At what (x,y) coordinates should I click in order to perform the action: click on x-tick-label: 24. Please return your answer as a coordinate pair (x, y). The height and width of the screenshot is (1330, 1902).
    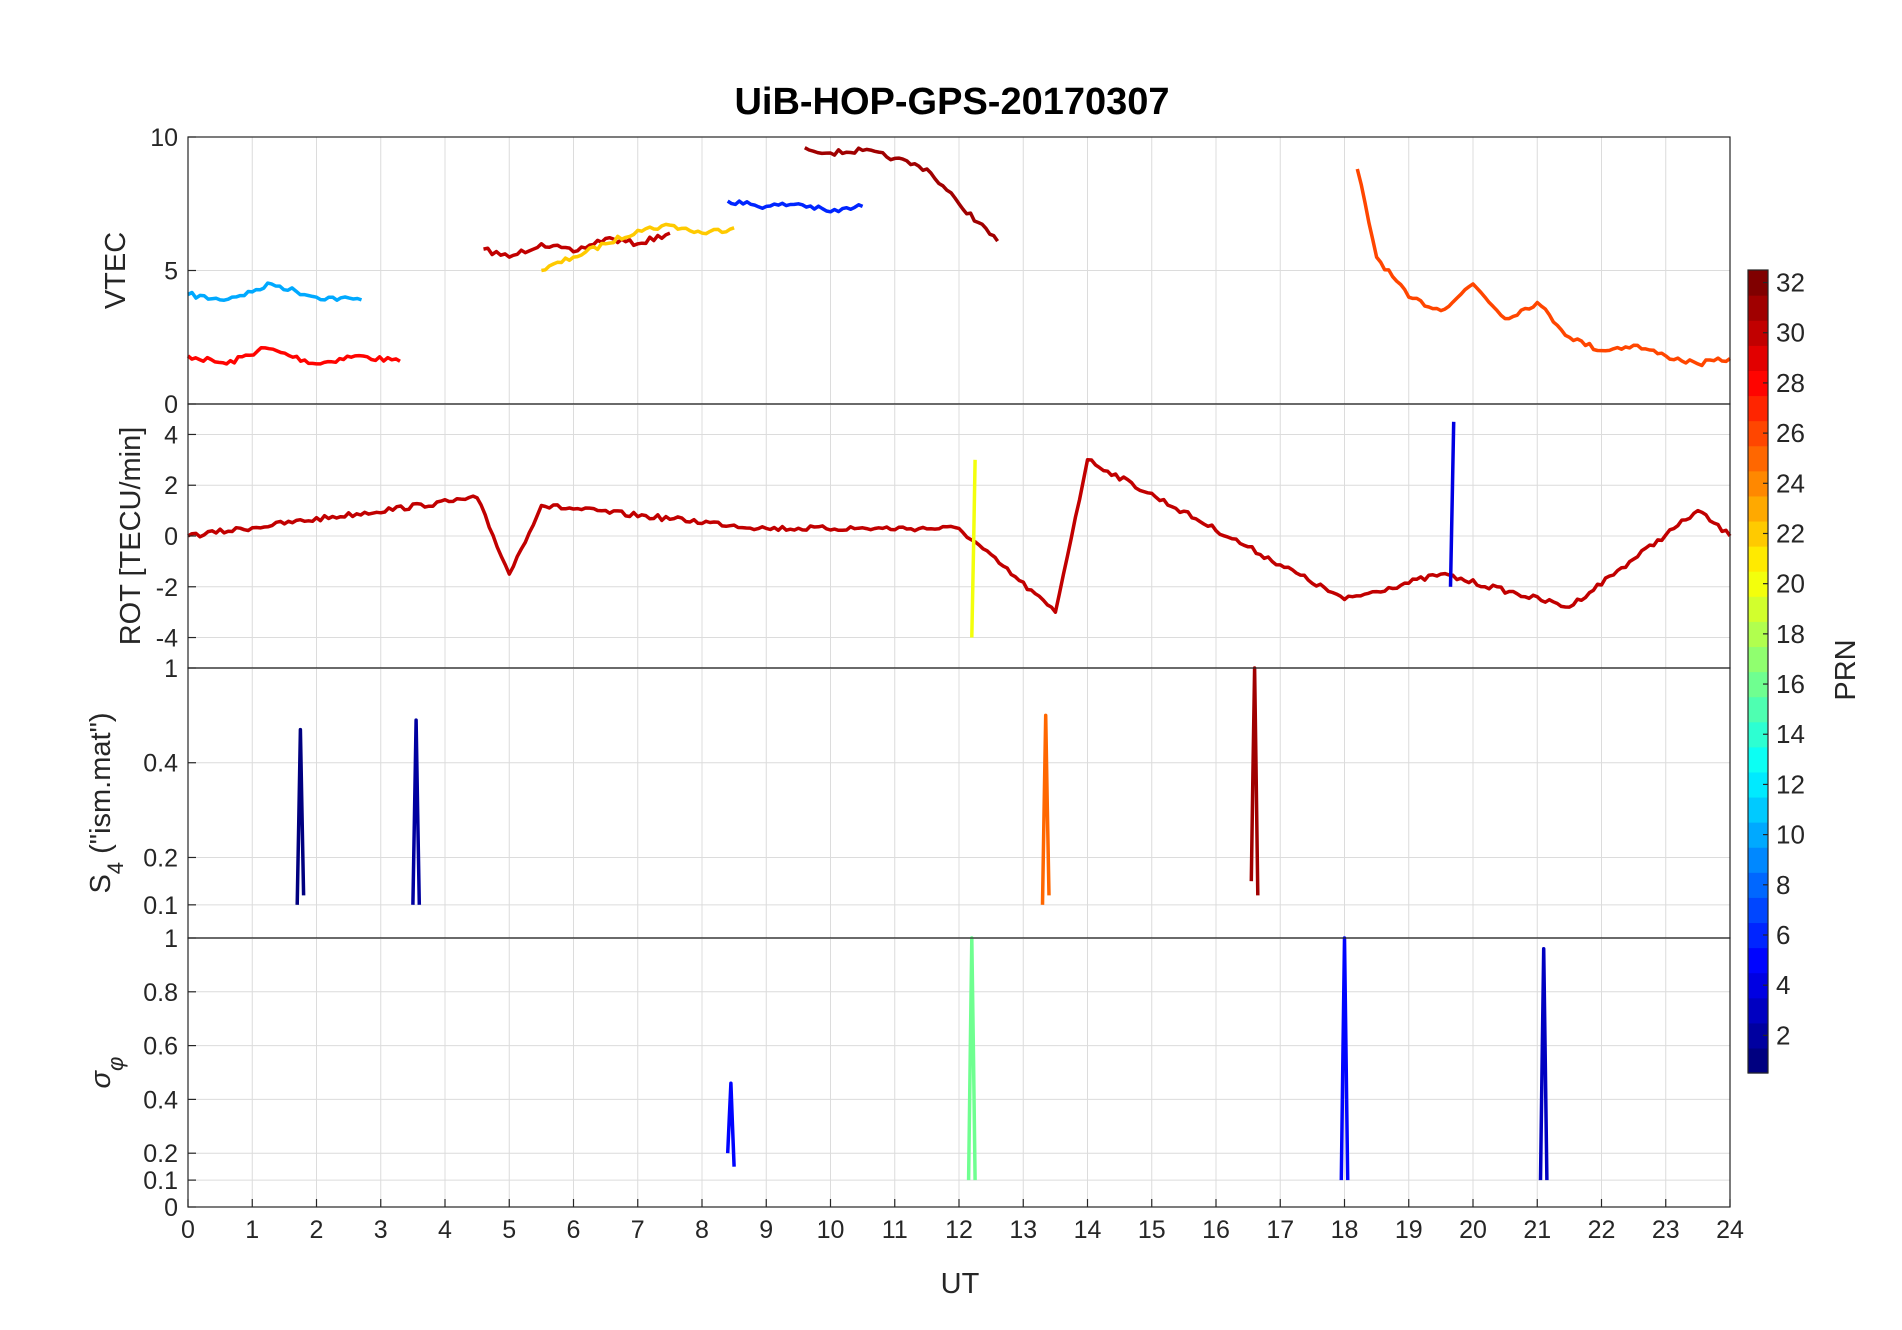
    Looking at the image, I should click on (1730, 1230).